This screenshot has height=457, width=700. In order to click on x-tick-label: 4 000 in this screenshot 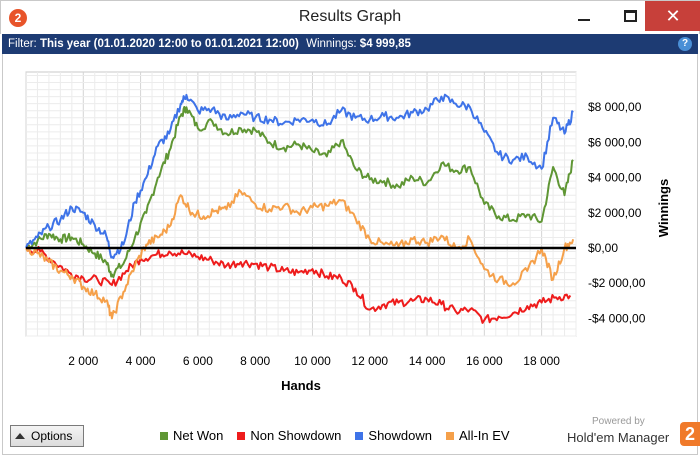, I will do `click(141, 361)`.